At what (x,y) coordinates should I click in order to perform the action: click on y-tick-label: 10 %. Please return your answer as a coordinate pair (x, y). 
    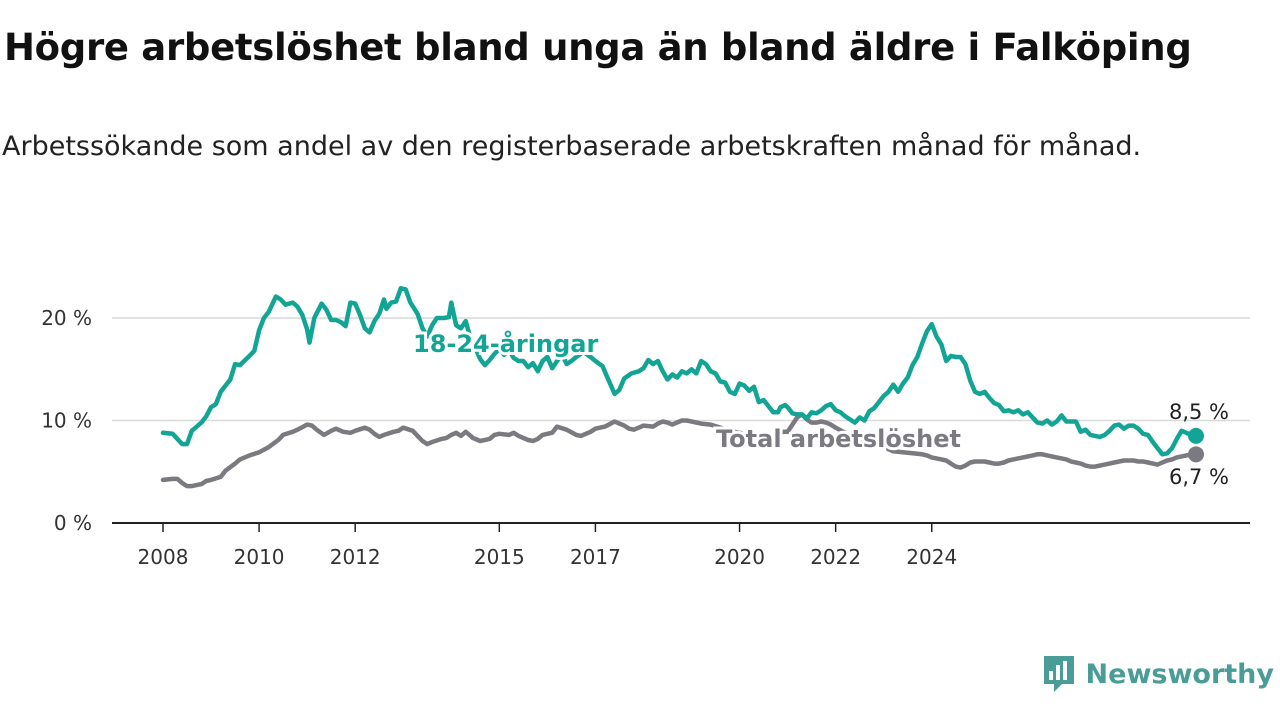
    Looking at the image, I should click on (66, 421).